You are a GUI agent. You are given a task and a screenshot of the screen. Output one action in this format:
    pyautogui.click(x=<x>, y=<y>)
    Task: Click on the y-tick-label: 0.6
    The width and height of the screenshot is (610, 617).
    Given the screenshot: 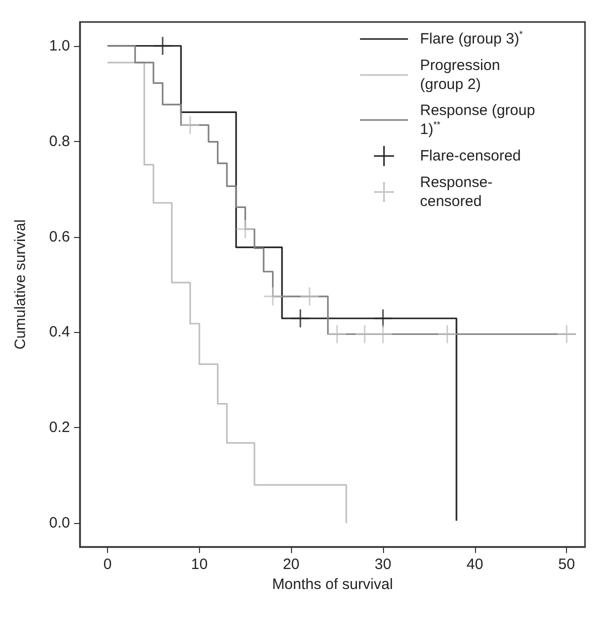 What is the action you would take?
    pyautogui.click(x=59, y=237)
    